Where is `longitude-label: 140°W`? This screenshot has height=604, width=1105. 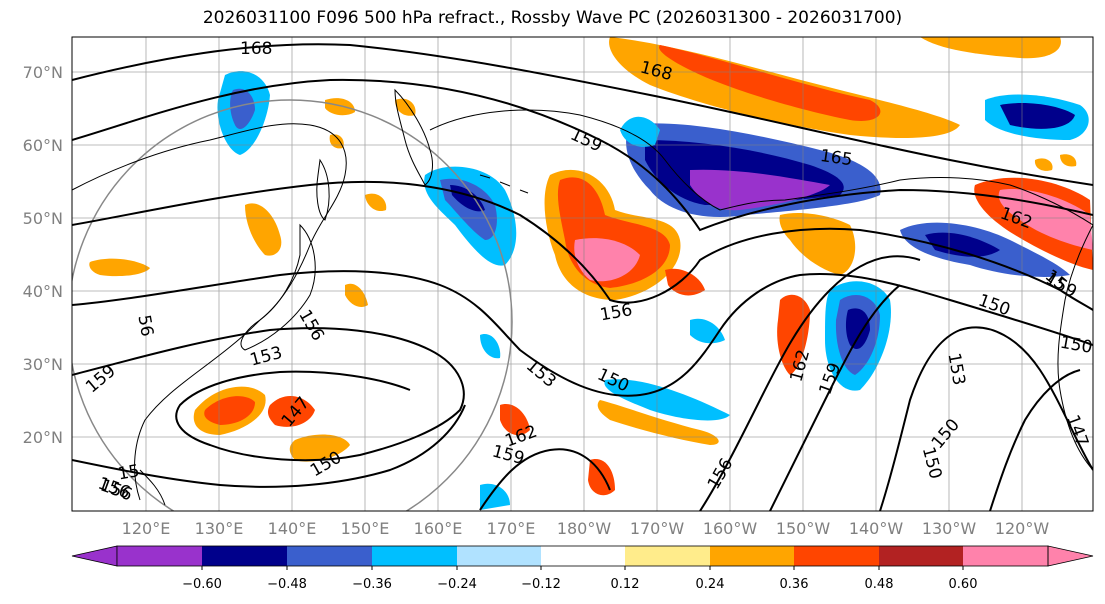 longitude-label: 140°W is located at coordinates (876, 528).